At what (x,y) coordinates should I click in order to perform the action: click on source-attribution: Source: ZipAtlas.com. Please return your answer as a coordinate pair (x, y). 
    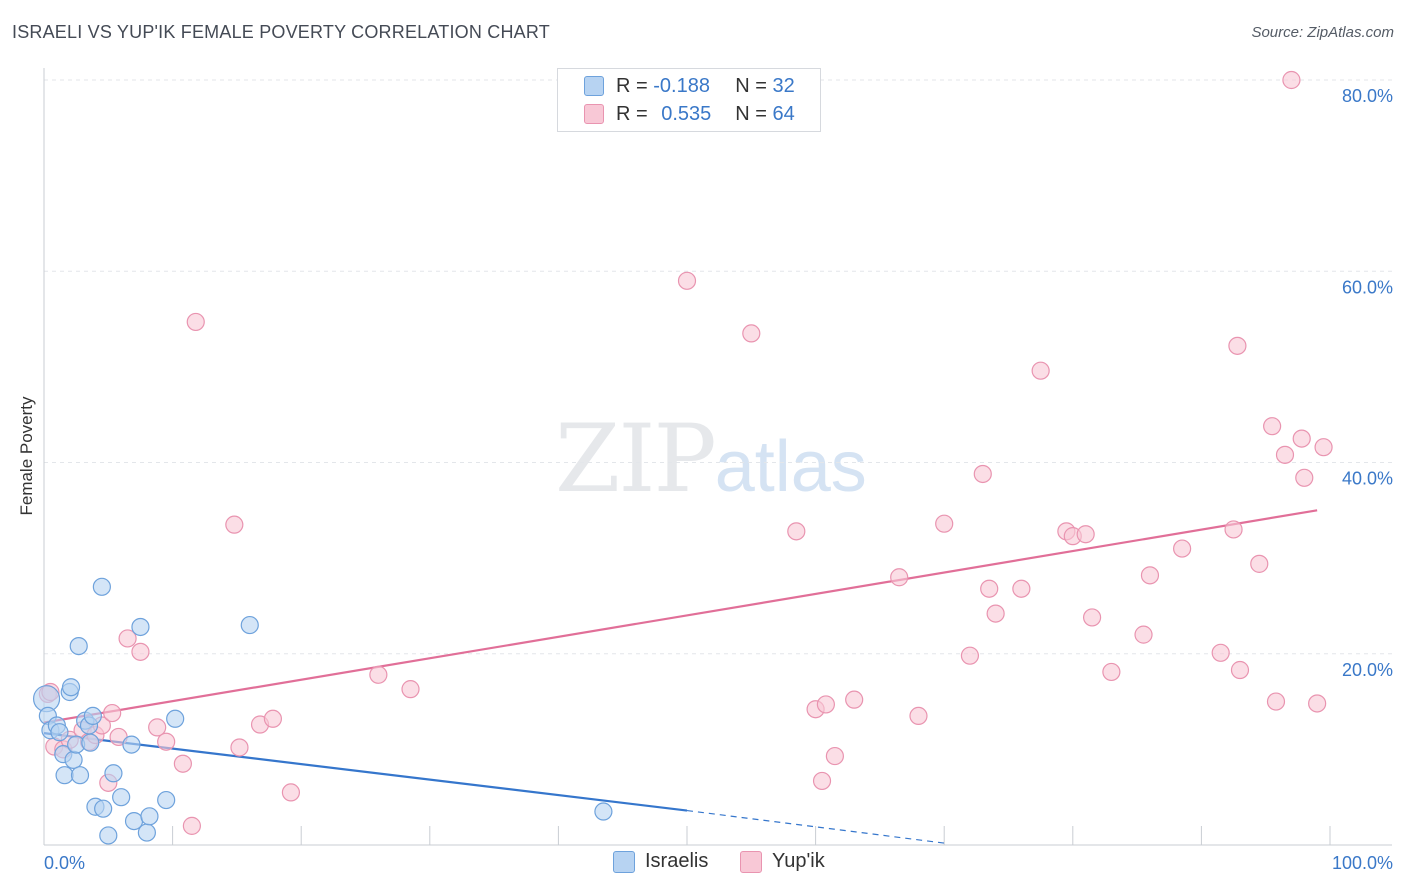
    Looking at the image, I should click on (1322, 32).